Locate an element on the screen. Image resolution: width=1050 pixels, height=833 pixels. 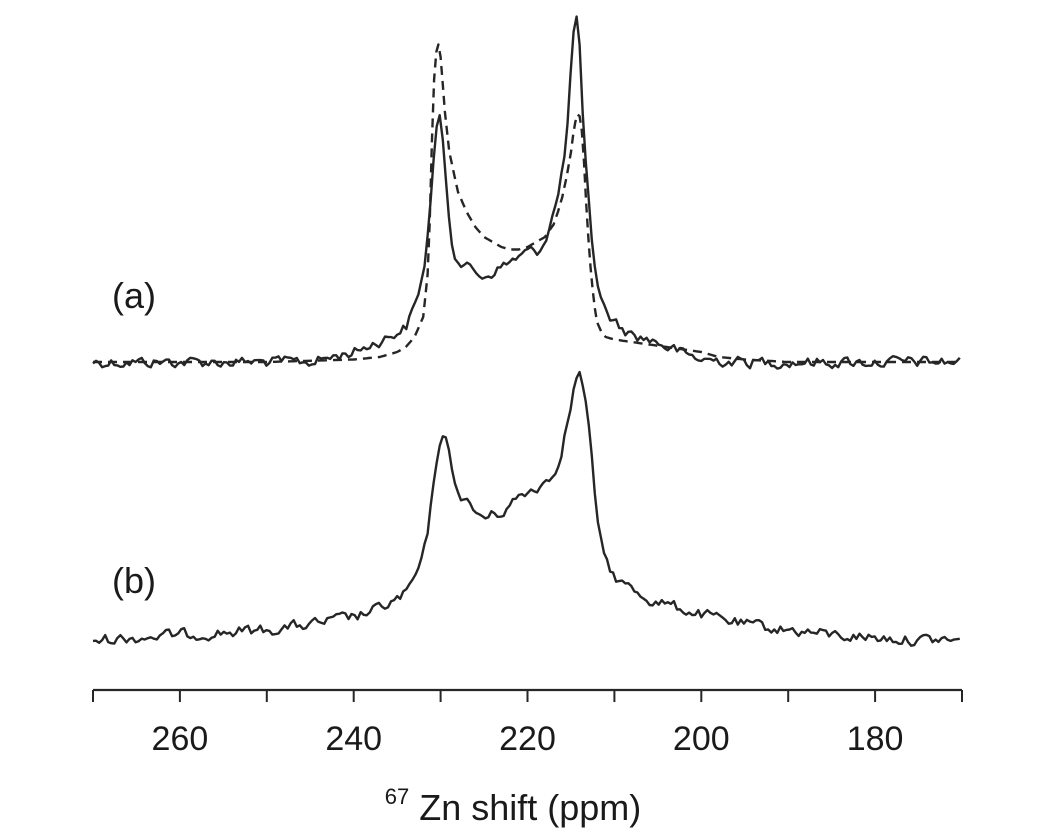
panel-label-b: (b) is located at coordinates (134, 580).